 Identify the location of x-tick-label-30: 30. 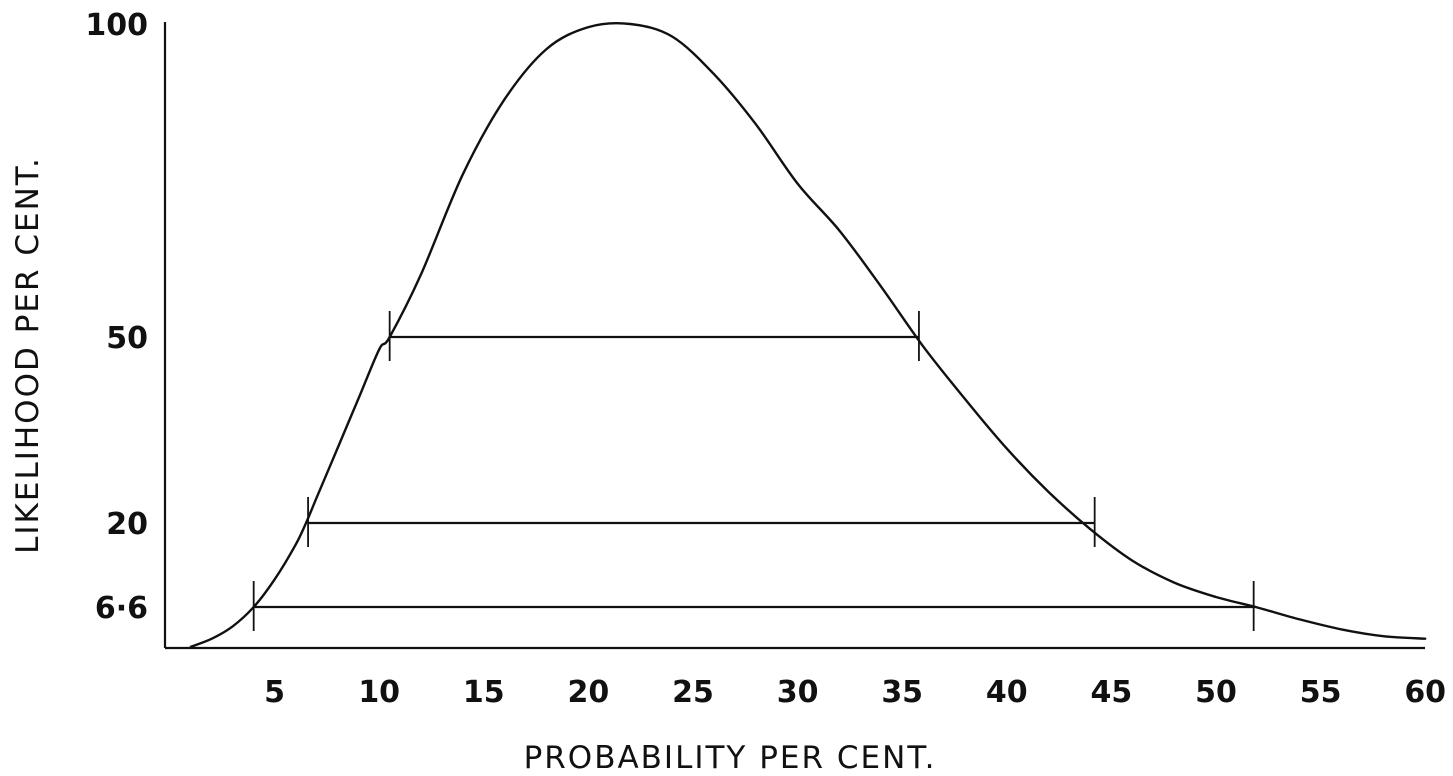
(798, 692).